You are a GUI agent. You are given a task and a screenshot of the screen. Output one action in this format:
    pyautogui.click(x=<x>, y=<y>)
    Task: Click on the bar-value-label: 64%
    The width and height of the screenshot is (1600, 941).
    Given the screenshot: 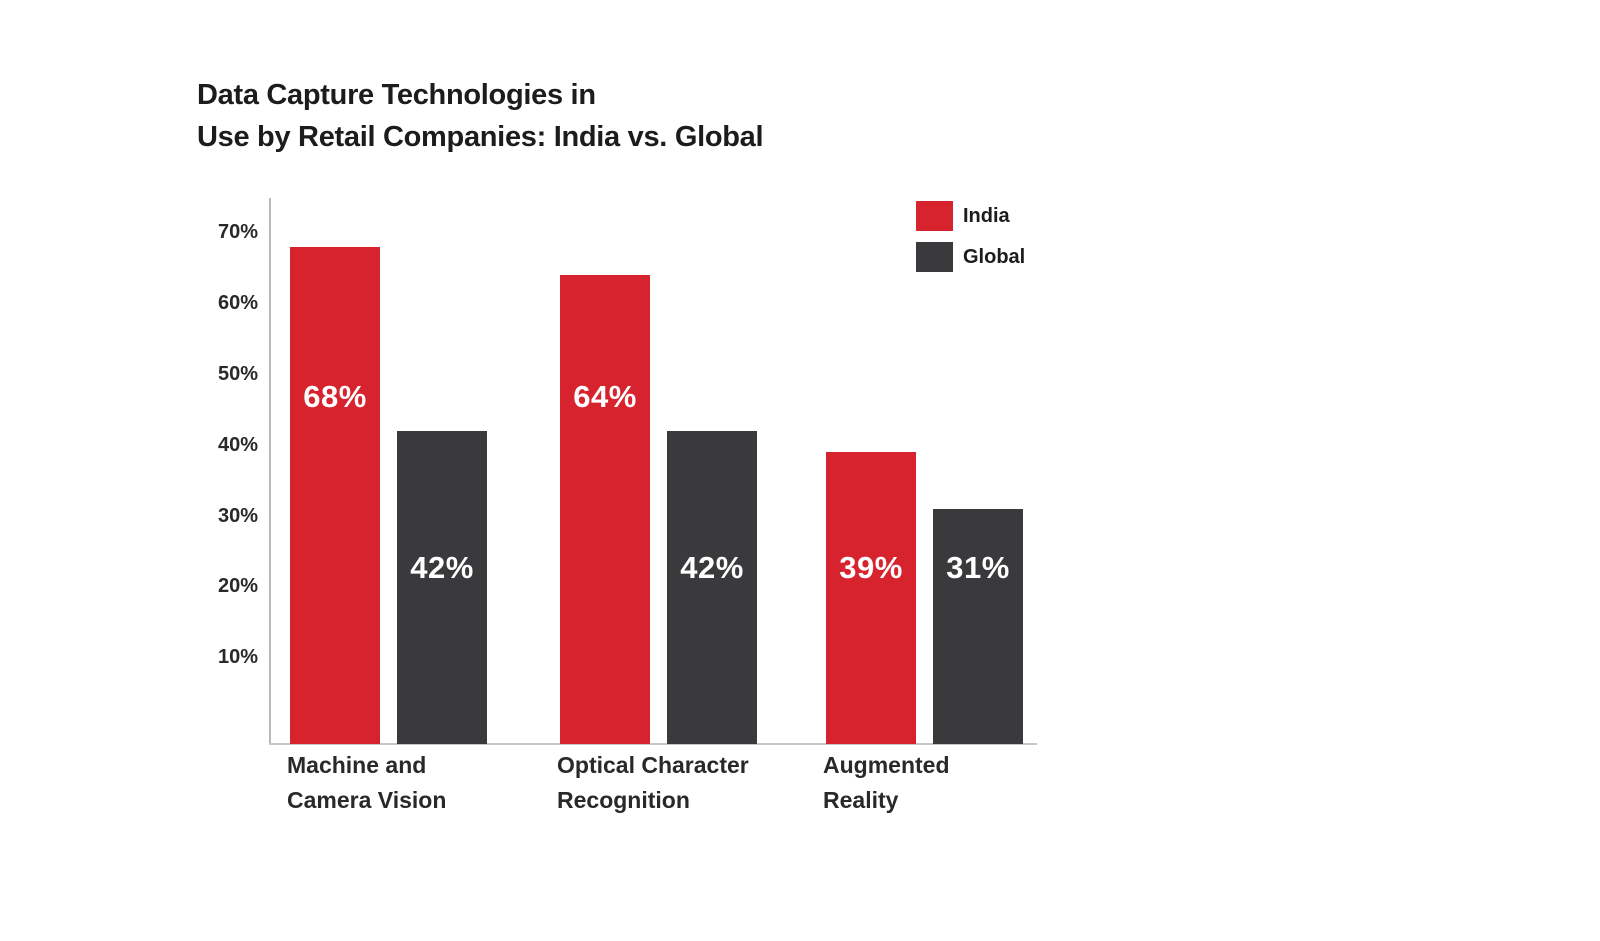 What is the action you would take?
    pyautogui.click(x=605, y=396)
    